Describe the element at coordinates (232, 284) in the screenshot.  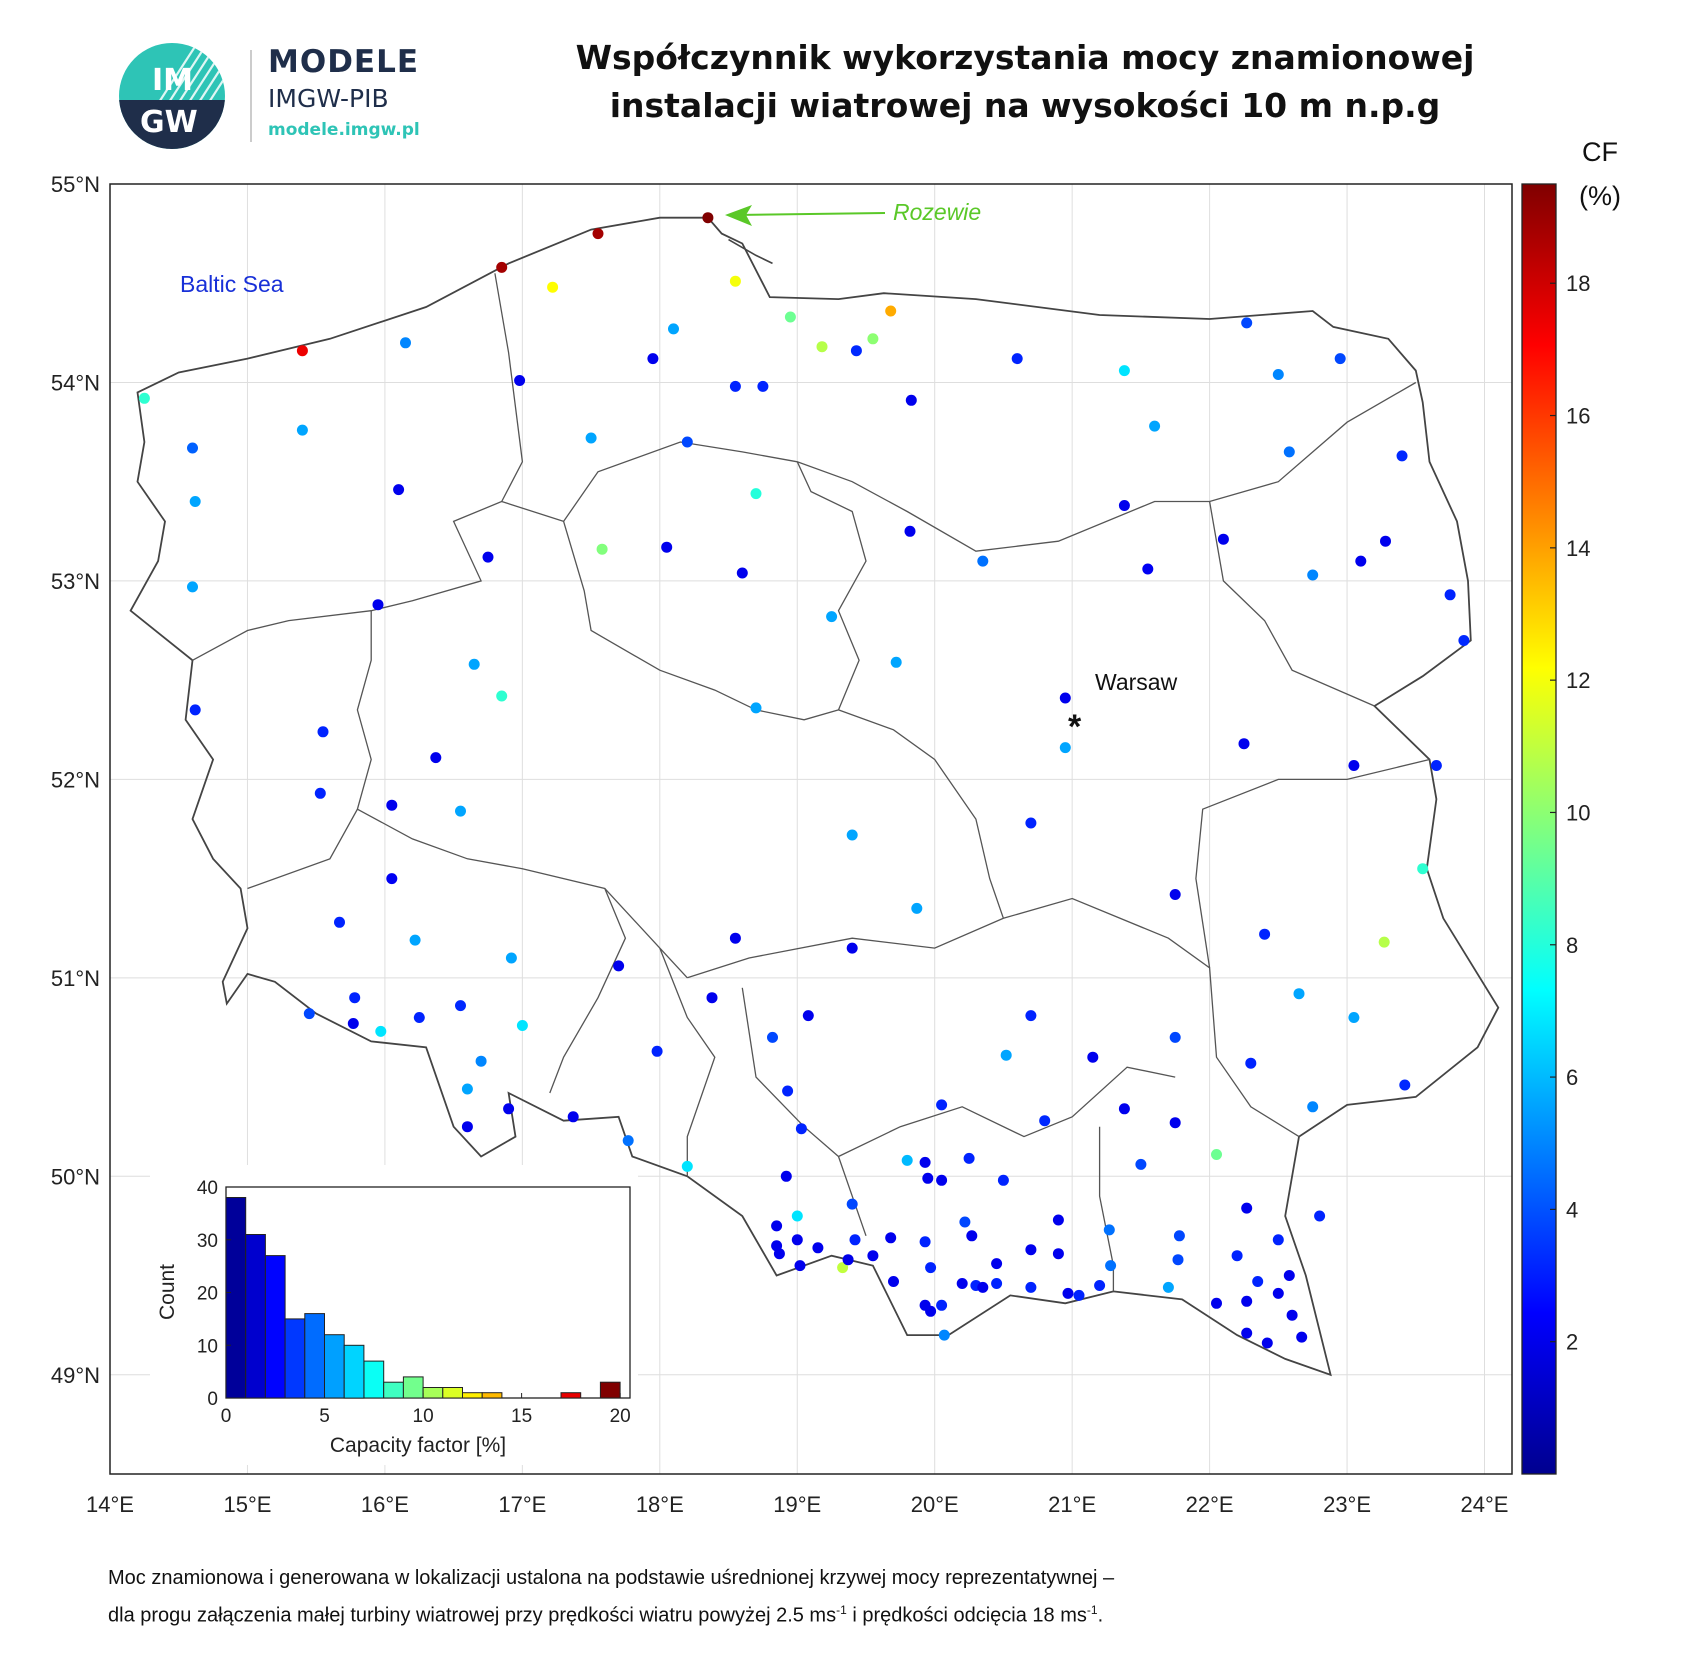
I see `baltic-sea-label: Baltic Sea` at that location.